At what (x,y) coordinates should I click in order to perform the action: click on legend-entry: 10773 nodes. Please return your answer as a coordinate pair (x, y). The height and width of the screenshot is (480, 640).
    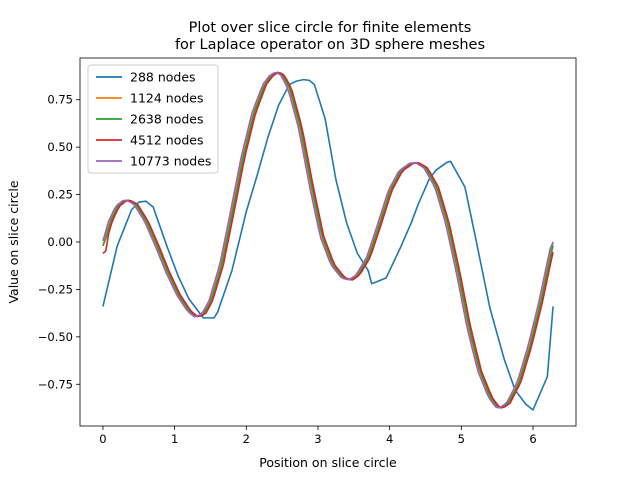
    Looking at the image, I should click on (170, 161).